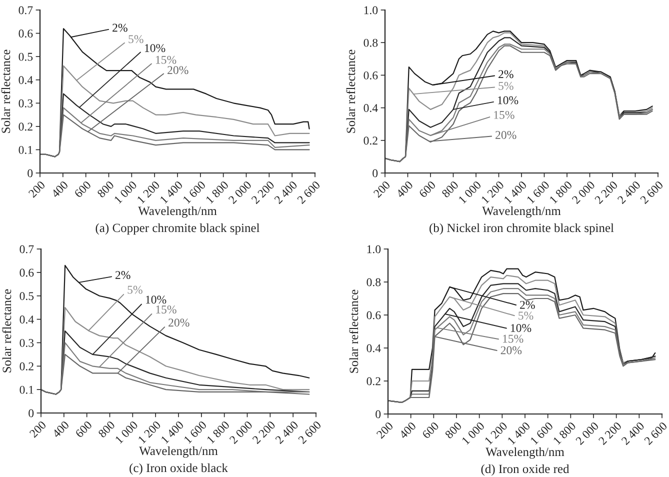 The width and height of the screenshot is (669, 477). I want to click on text: (d) Iron oxide red, so click(525, 470).